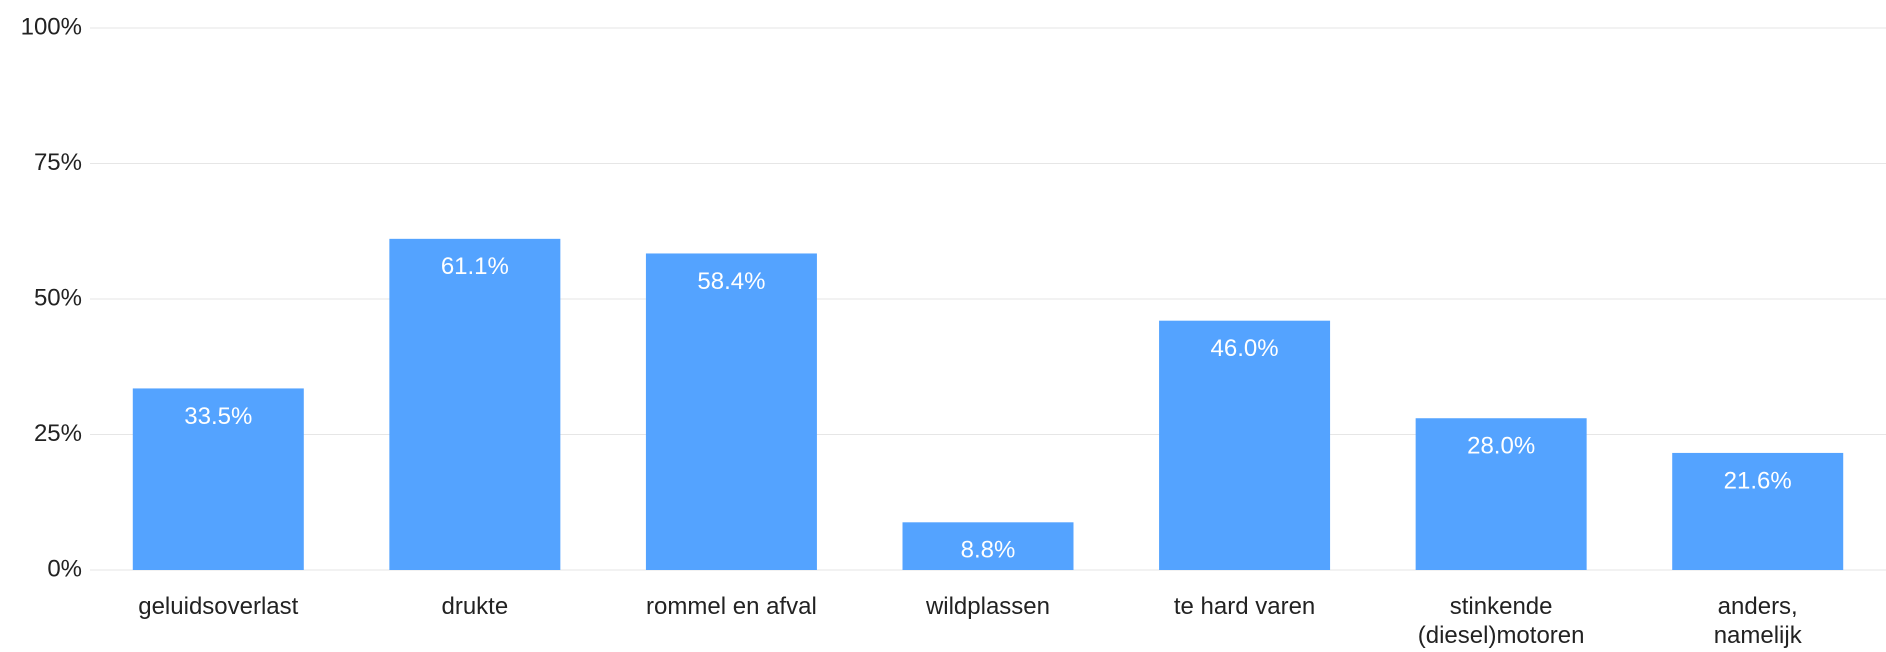 This screenshot has height=652, width=1886. Describe the element at coordinates (58, 162) in the screenshot. I see `y-tick-label: 75%` at that location.